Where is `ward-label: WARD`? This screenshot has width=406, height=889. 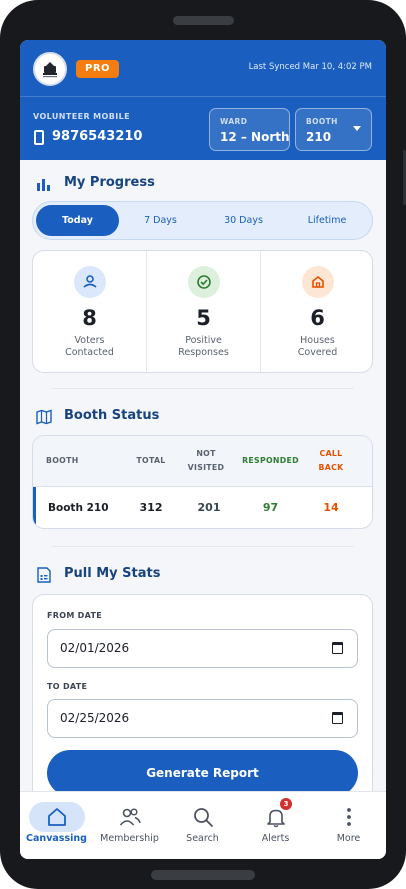
ward-label: WARD is located at coordinates (234, 121).